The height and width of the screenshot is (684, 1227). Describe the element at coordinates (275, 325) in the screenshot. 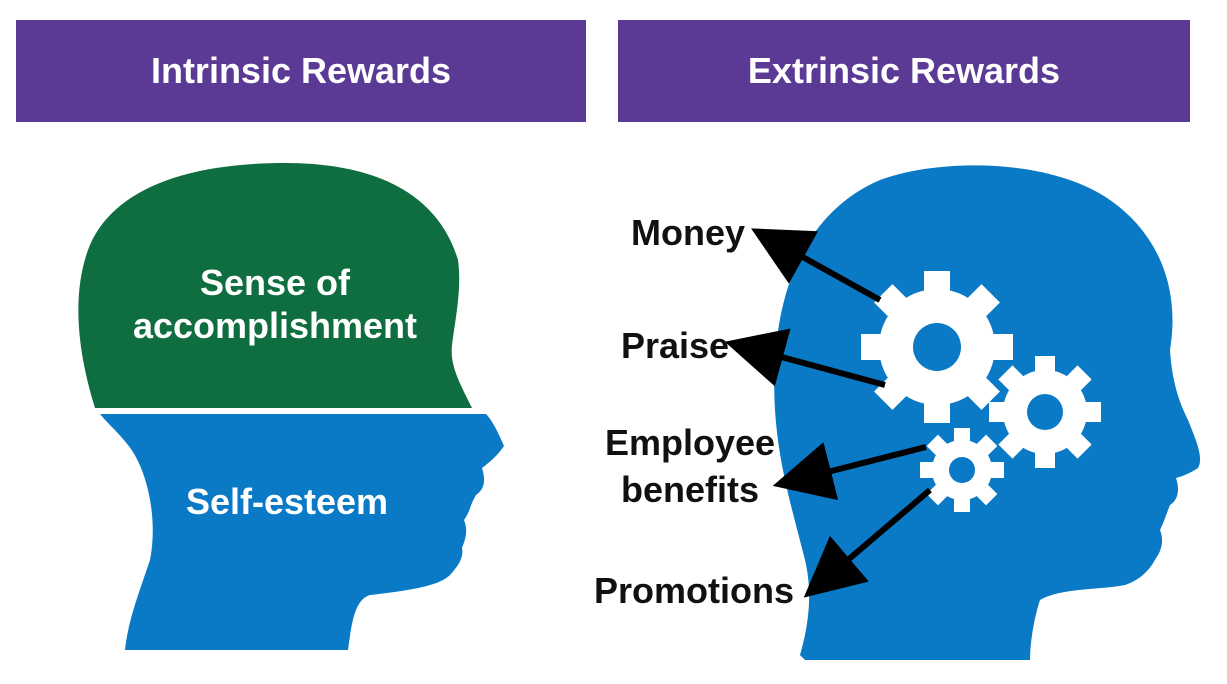

I see `accomplishment-label: accomplishment` at that location.